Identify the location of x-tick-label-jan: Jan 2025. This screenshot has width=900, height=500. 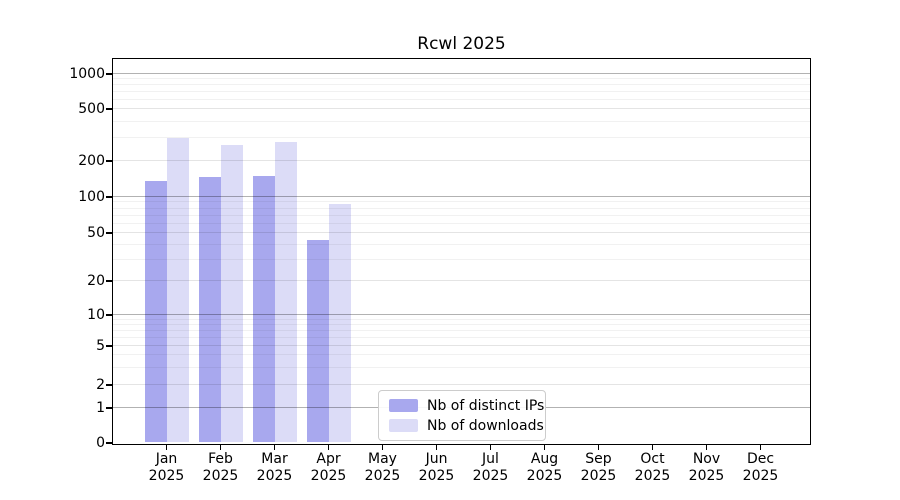
(166, 467).